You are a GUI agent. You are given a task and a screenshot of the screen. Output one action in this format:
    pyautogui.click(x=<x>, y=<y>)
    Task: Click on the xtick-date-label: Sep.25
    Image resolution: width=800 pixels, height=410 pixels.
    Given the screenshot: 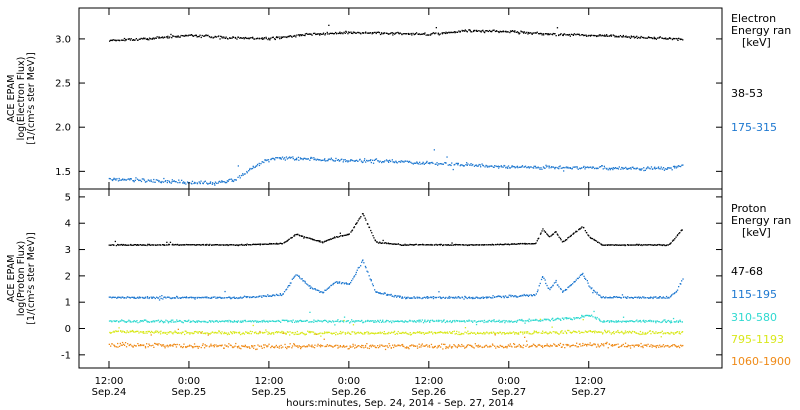 What is the action you would take?
    pyautogui.click(x=189, y=392)
    